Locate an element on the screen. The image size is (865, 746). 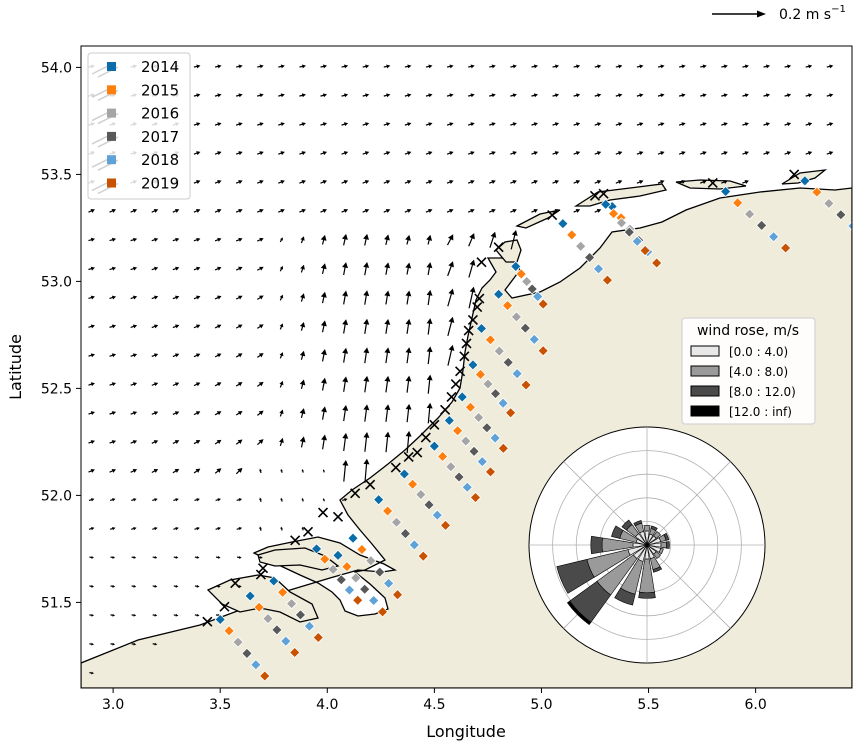
legend-swatch-2014 is located at coordinates (111, 66).